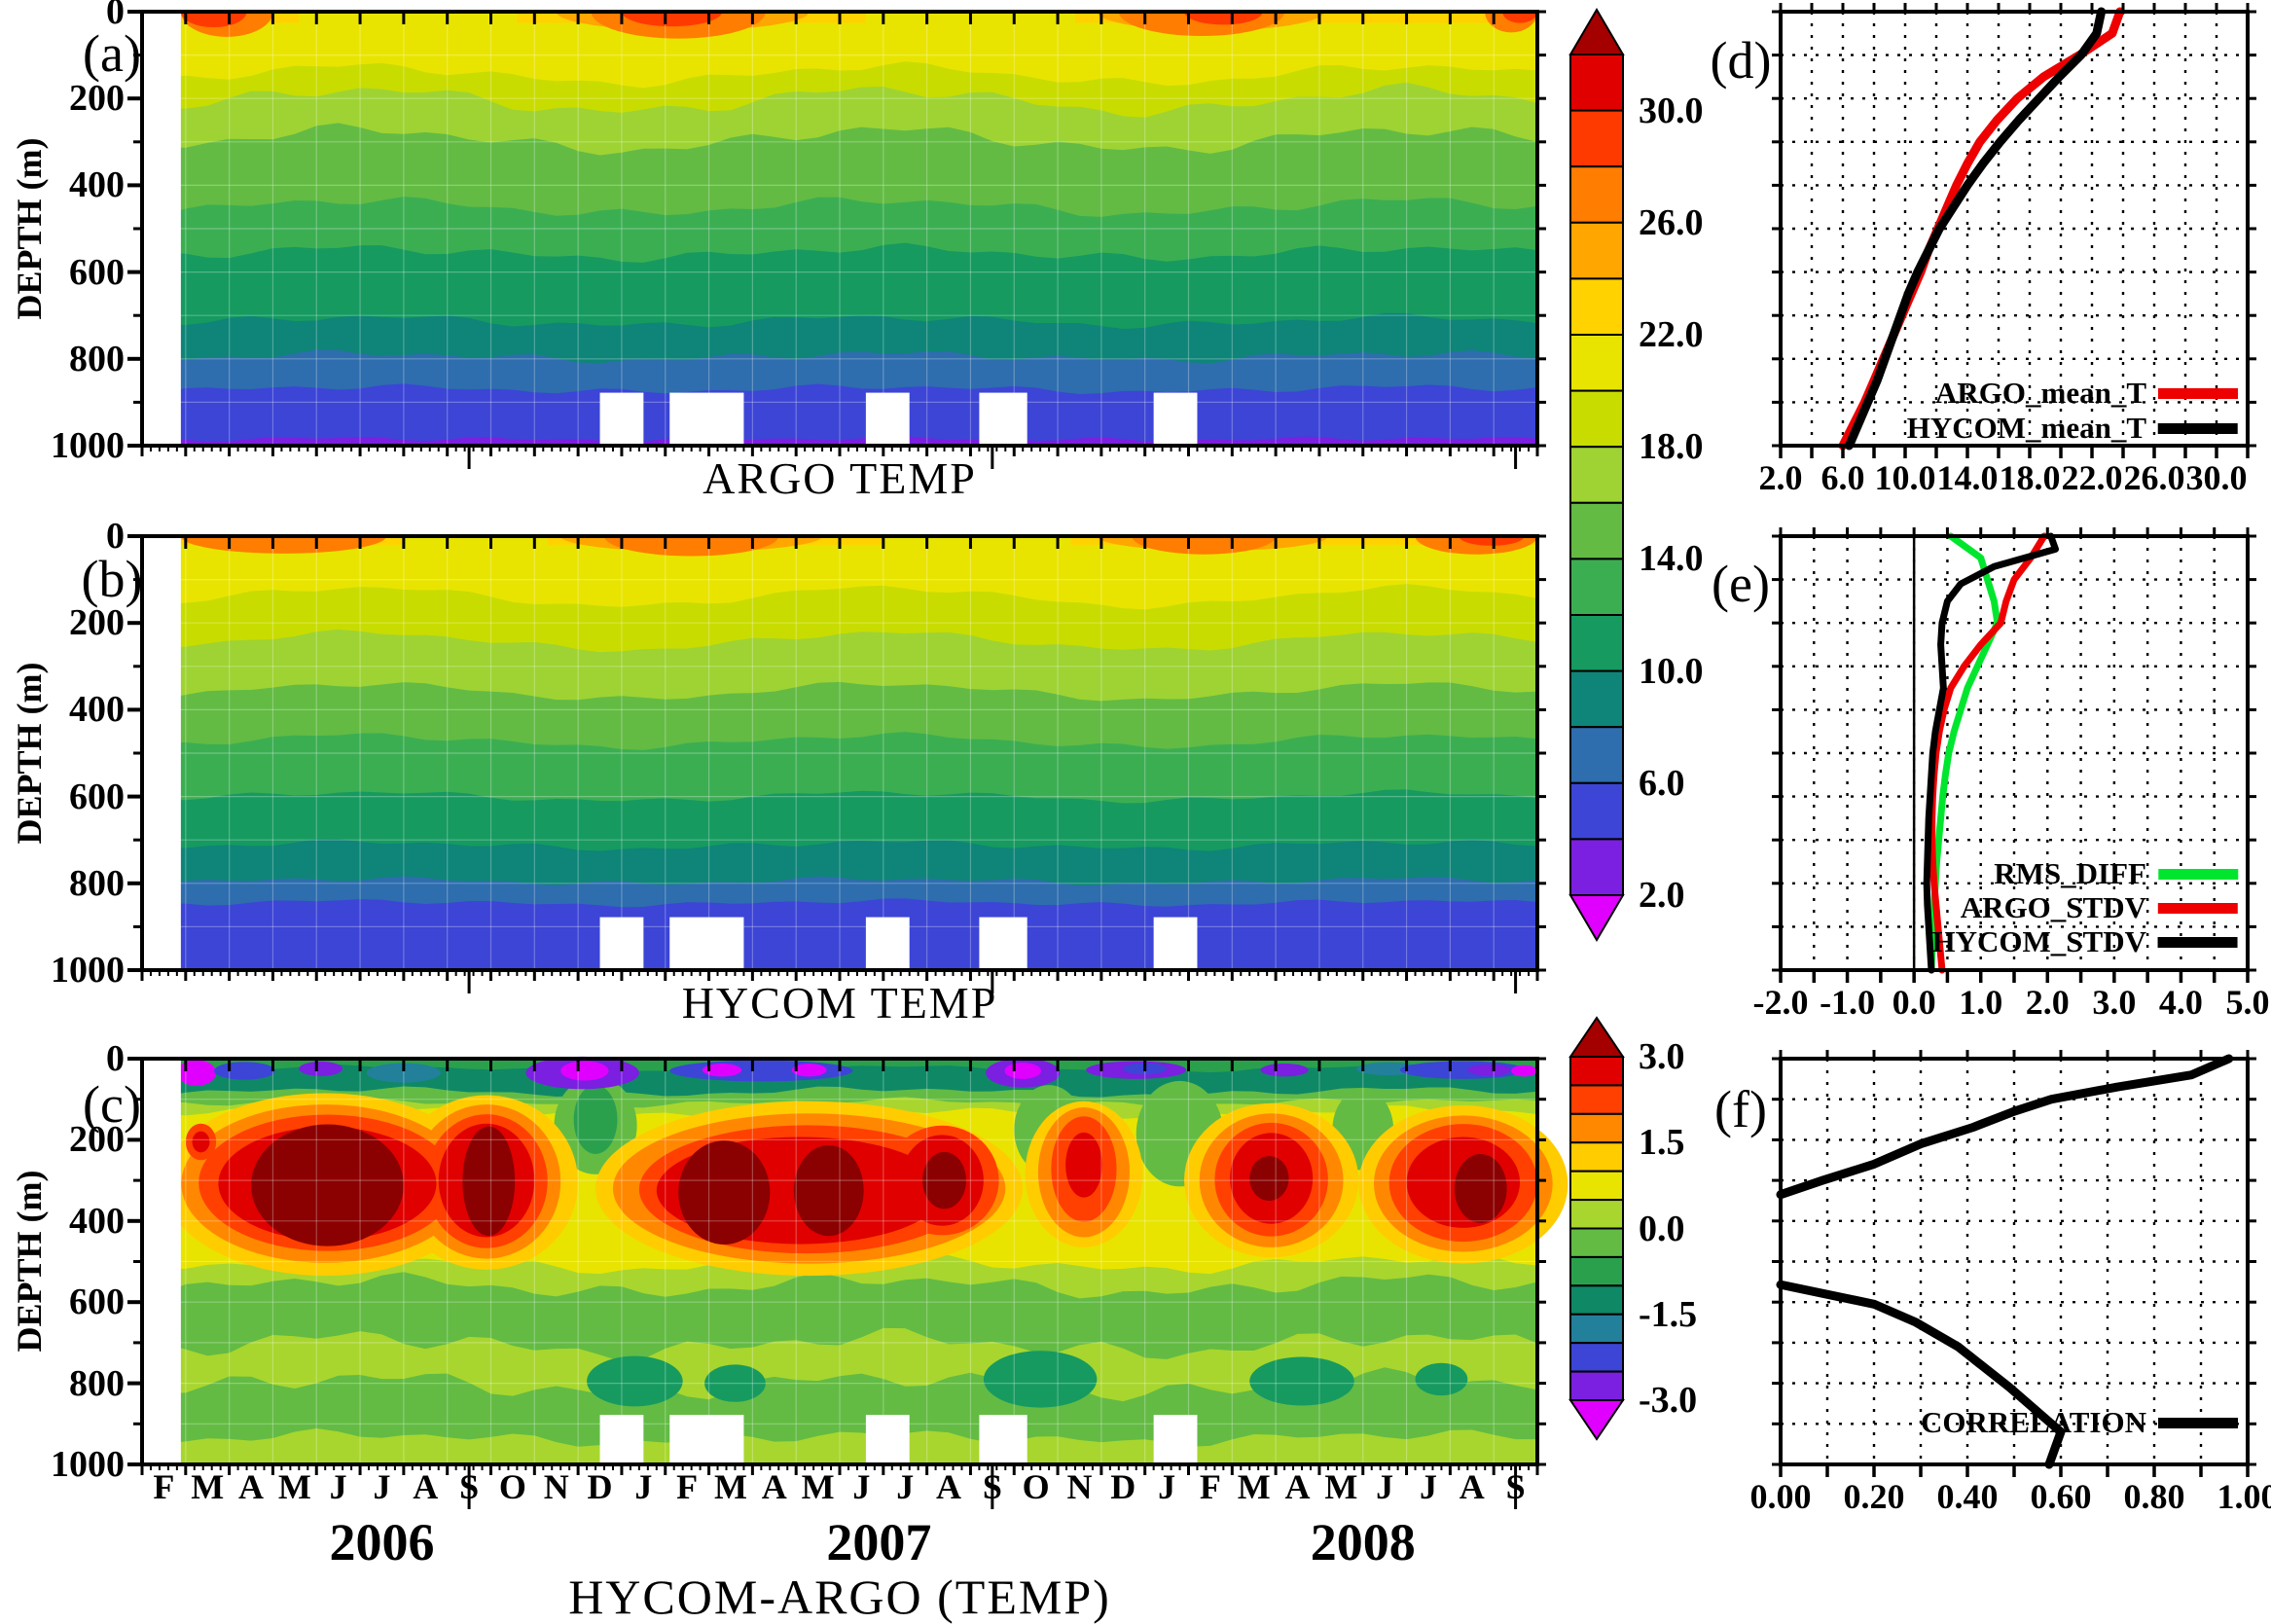  I want to click on panel-b-letter: (b), so click(112, 579).